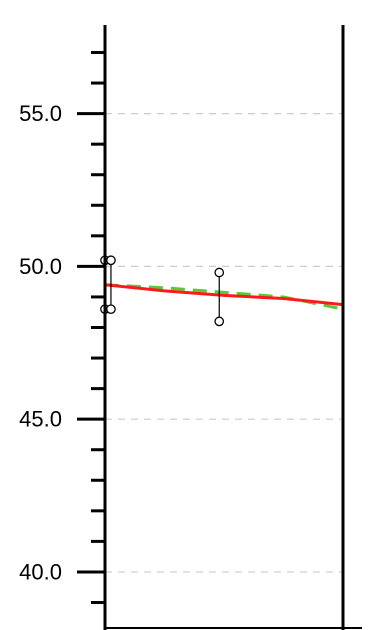 This screenshot has width=382, height=630. Describe the element at coordinates (40, 113) in the screenshot. I see `y-tick-label-0: 55.0` at that location.